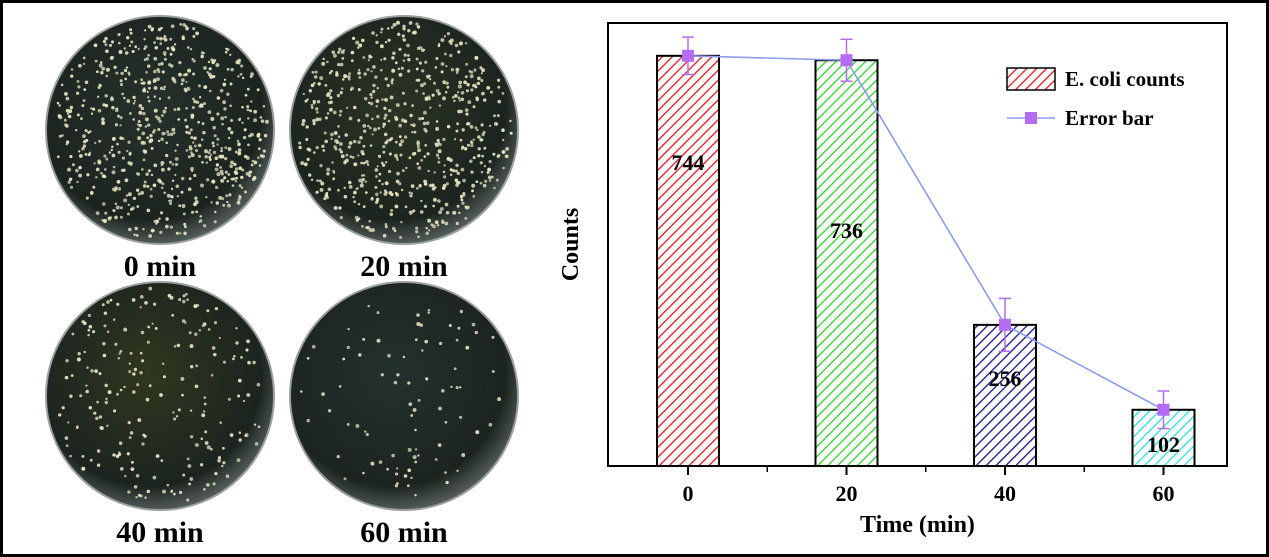  Describe the element at coordinates (1095, 98) in the screenshot. I see `legend: E. coli counts Error bar` at that location.